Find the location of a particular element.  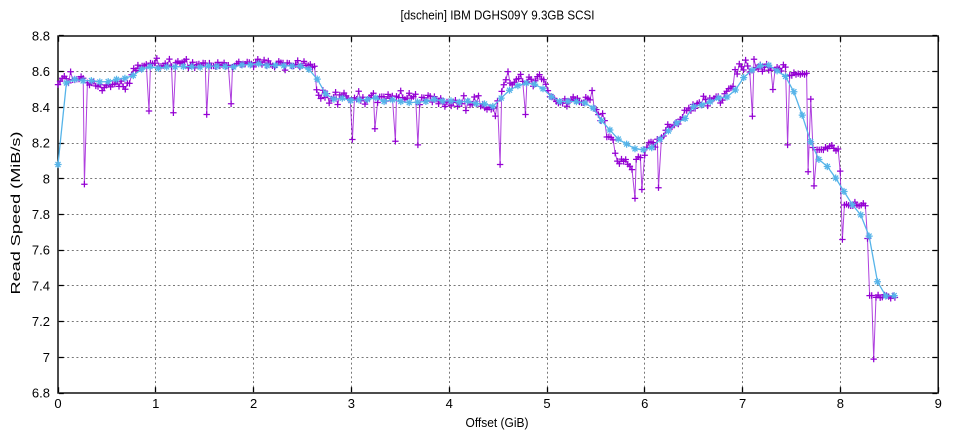

svg-text: 8.2 is located at coordinates (41, 143).